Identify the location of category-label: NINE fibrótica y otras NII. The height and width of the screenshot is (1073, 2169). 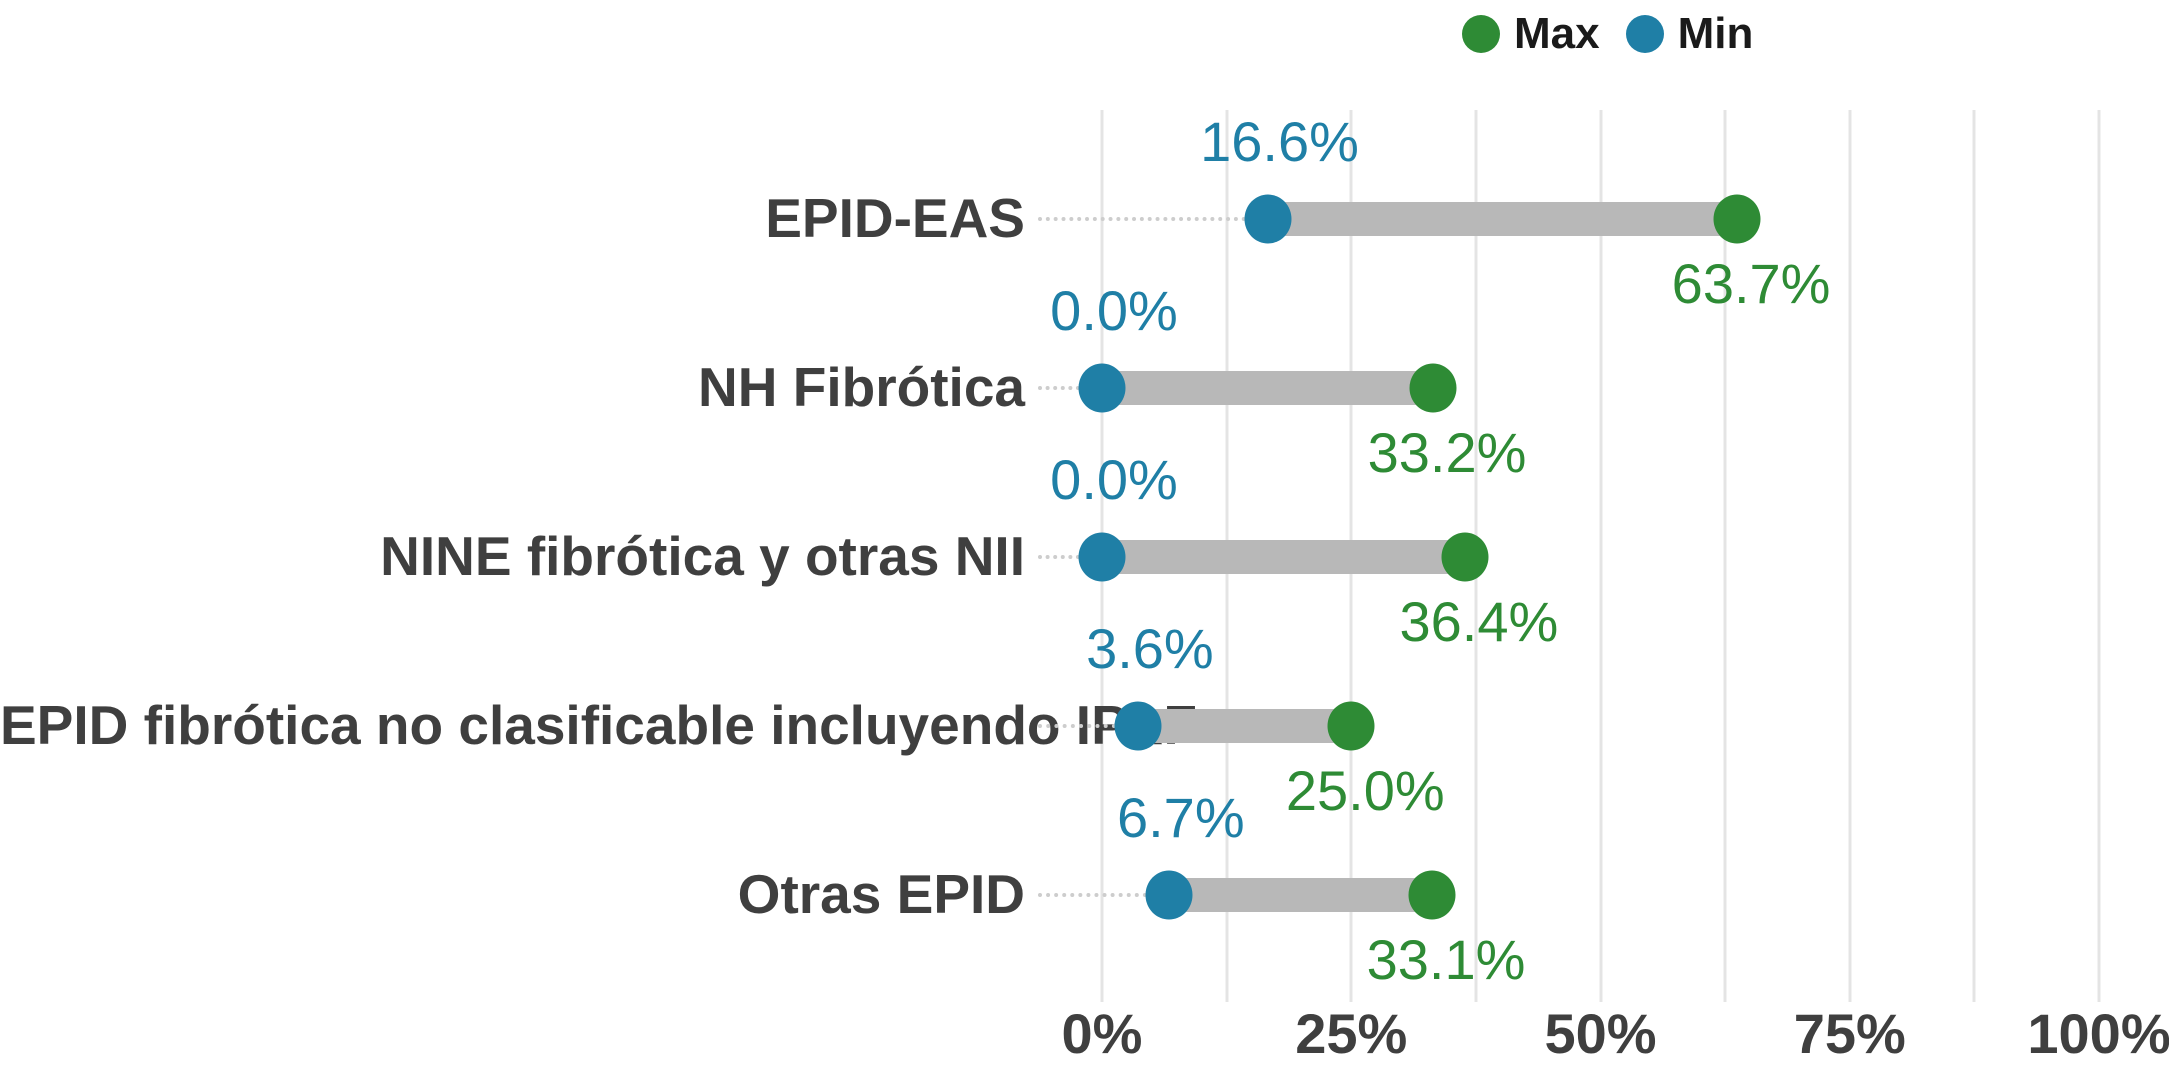
(702, 556).